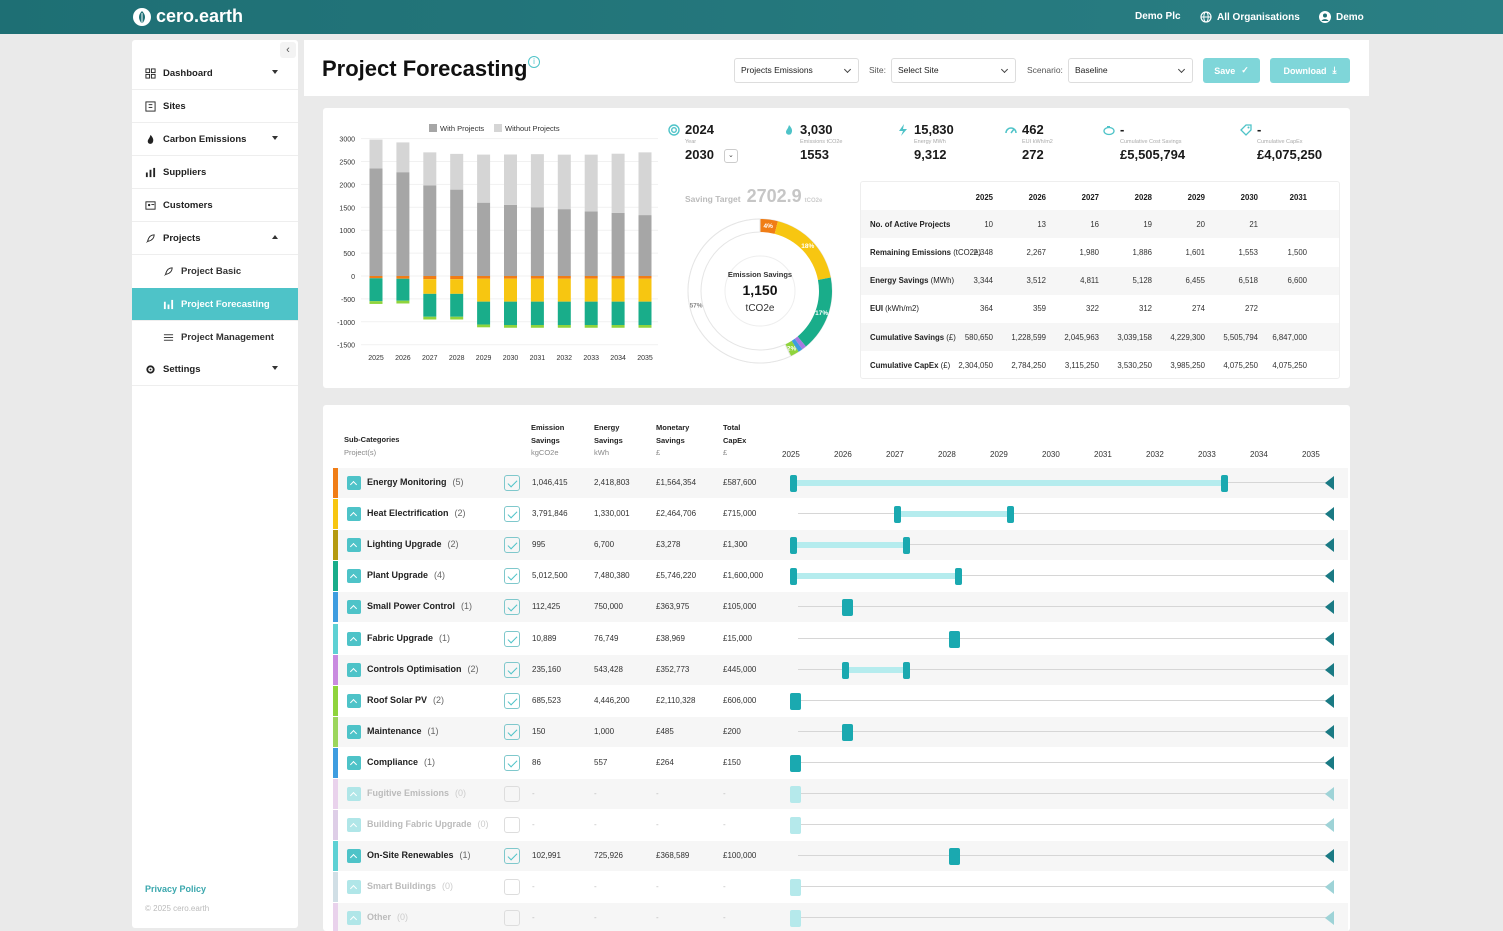  Describe the element at coordinates (215, 172) in the screenshot. I see `sidebar-item-suppliers: Suppliers` at that location.